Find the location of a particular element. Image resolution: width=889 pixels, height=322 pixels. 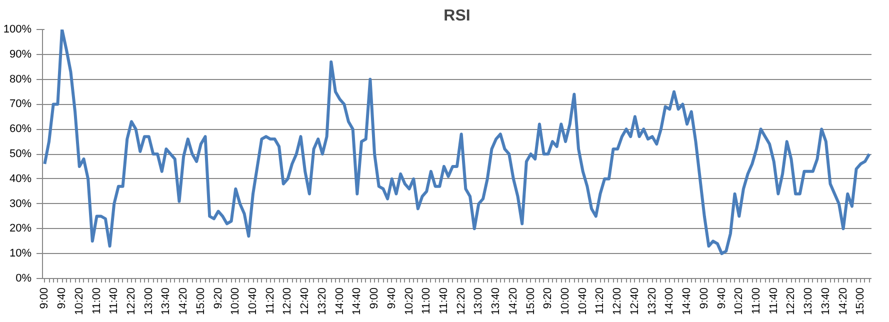

y-tick-label: 80% is located at coordinates (20, 79).